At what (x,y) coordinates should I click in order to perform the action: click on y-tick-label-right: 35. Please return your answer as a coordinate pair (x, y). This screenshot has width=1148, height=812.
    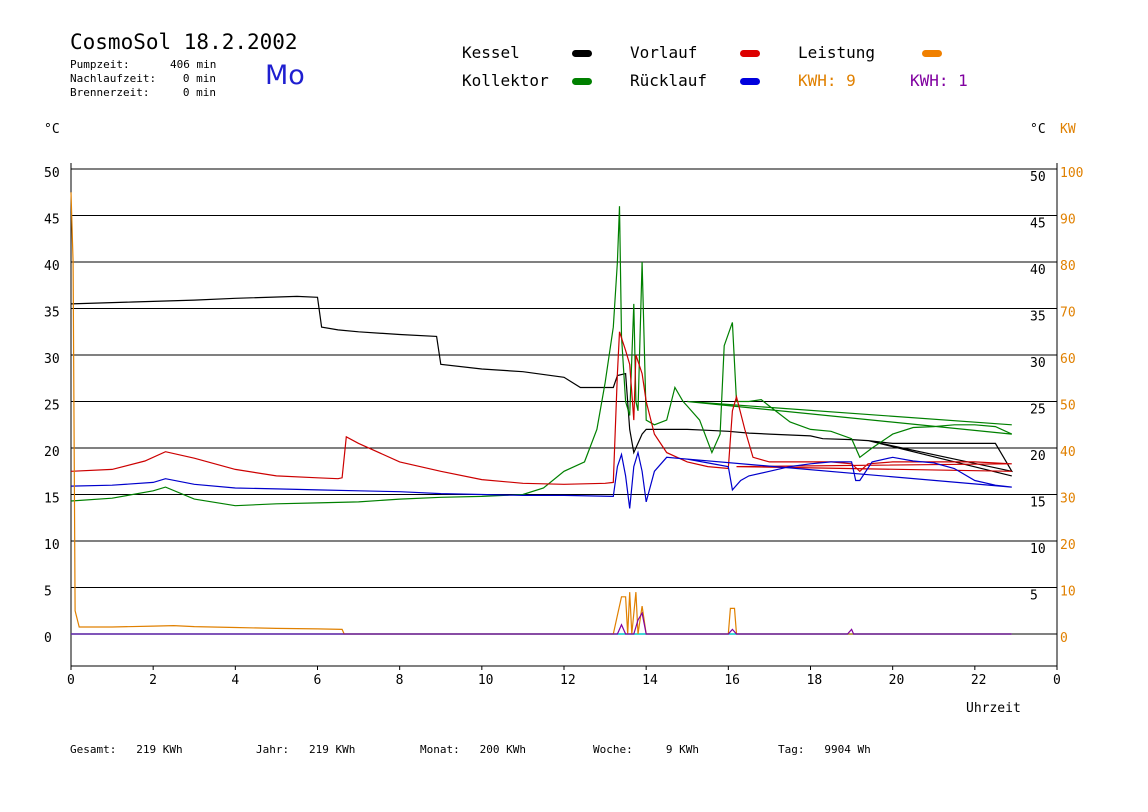
    Looking at the image, I should click on (1038, 317).